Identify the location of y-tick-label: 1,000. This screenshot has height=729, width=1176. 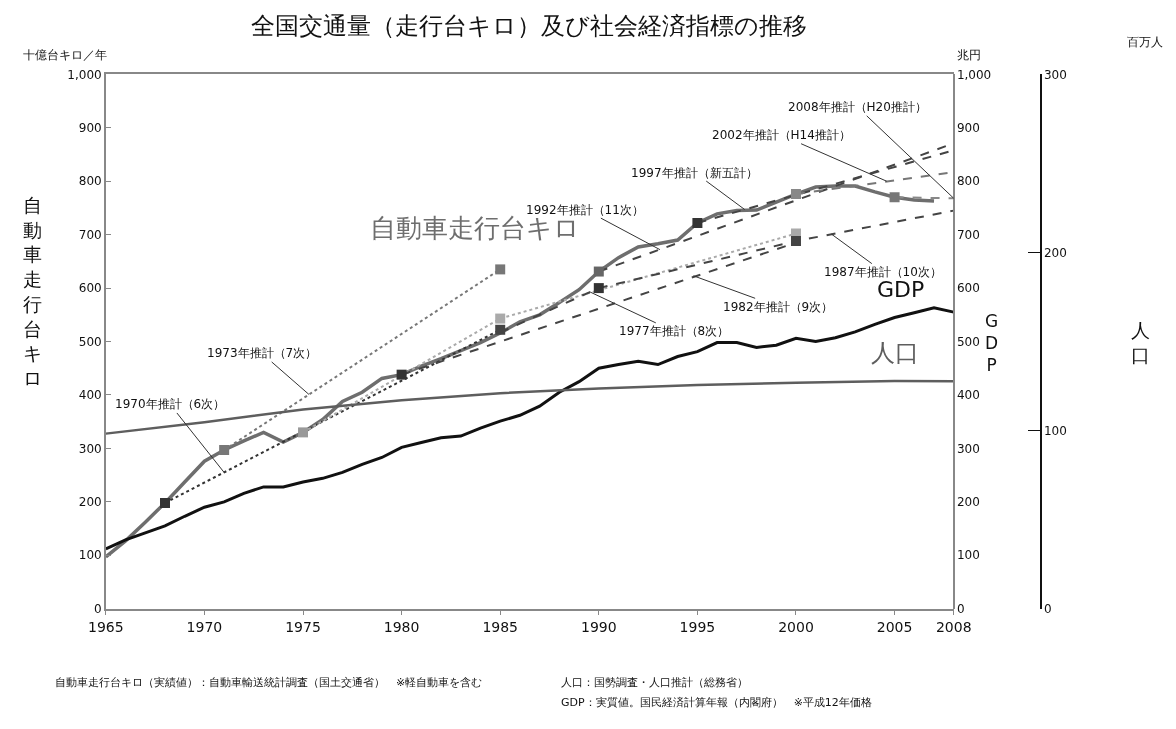
(84, 74).